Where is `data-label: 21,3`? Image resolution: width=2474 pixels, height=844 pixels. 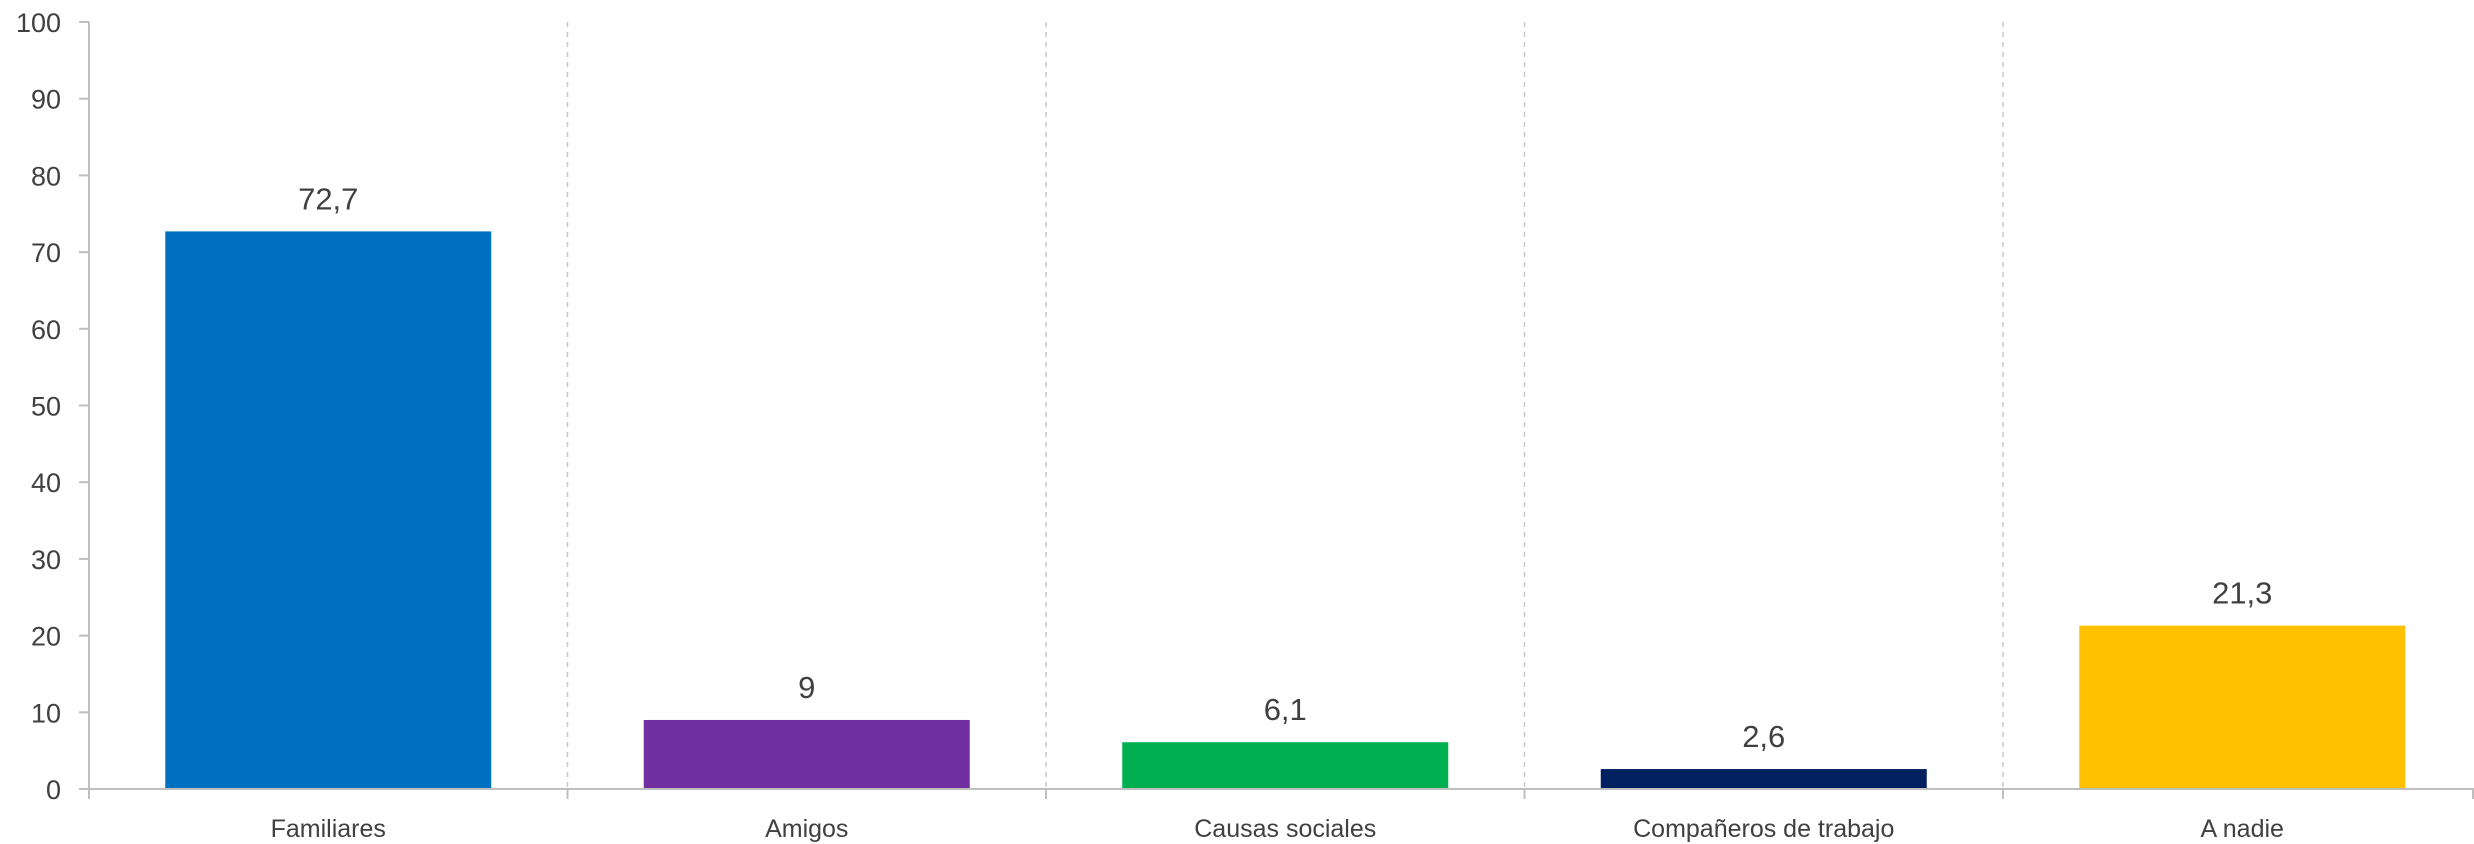 data-label: 21,3 is located at coordinates (2242, 593).